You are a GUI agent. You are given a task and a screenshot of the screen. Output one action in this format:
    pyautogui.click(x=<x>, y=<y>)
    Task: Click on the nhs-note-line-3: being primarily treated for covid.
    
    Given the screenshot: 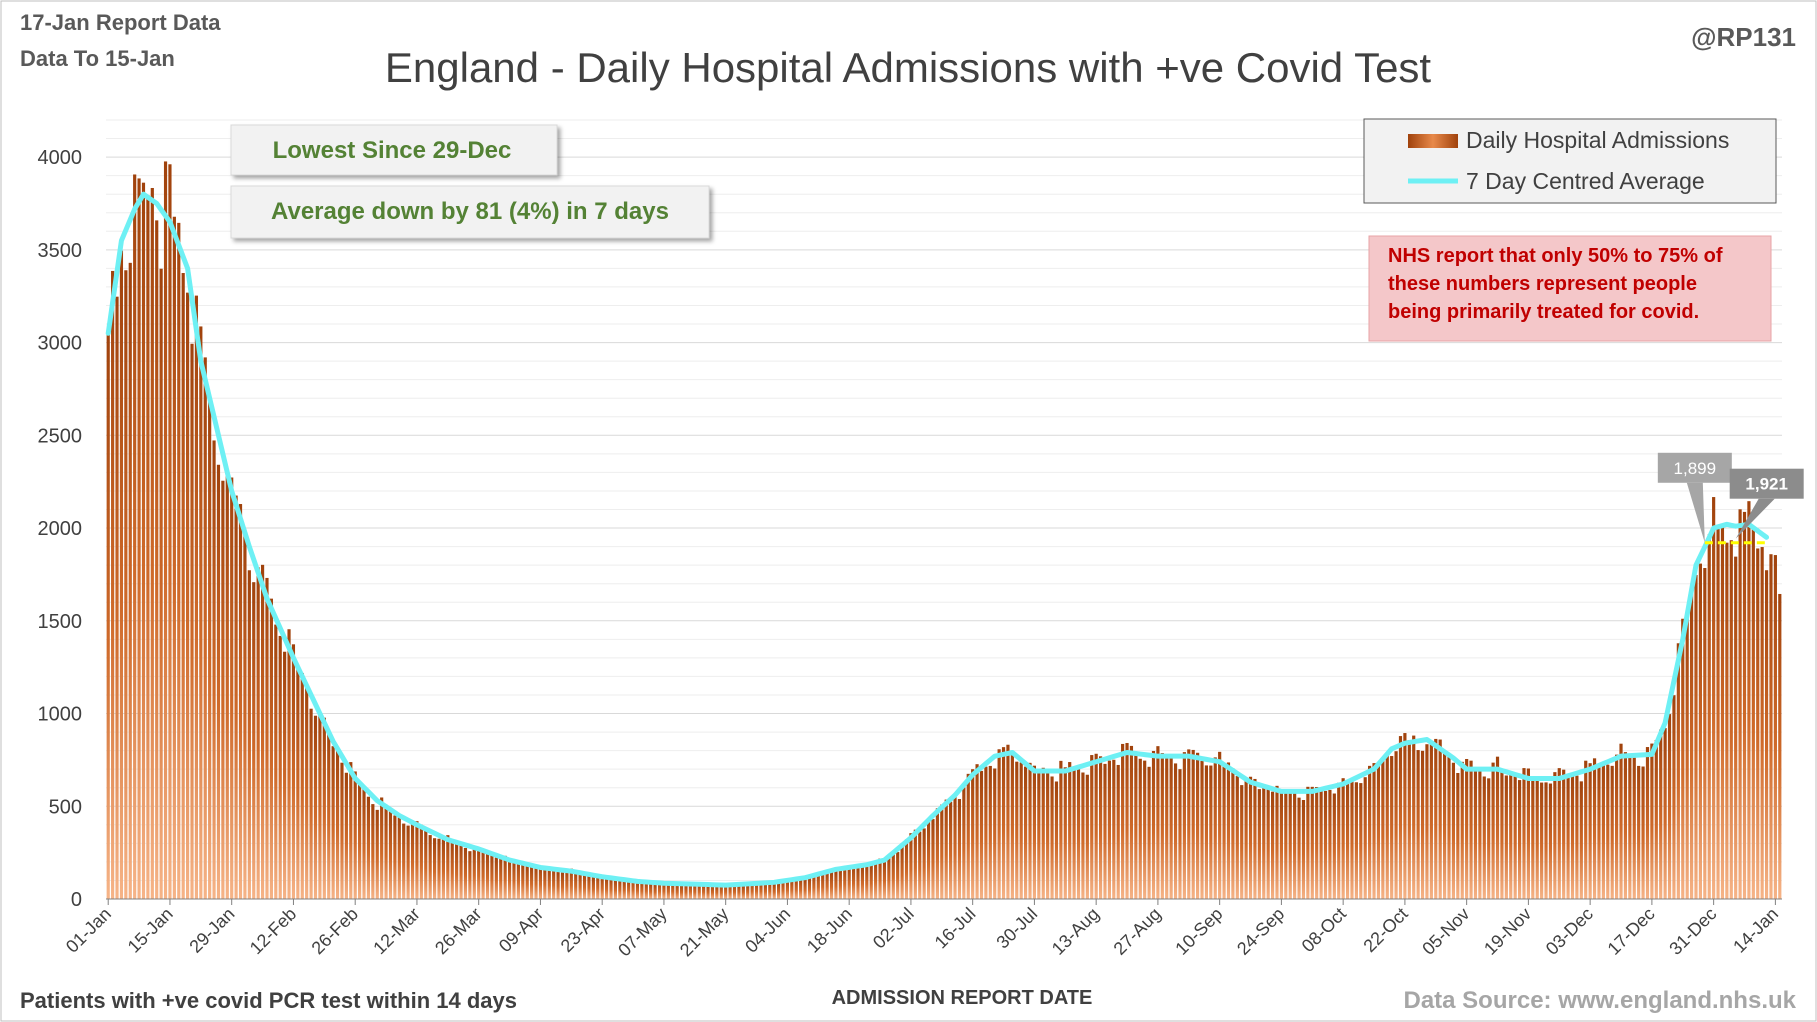 What is the action you would take?
    pyautogui.click(x=1543, y=312)
    